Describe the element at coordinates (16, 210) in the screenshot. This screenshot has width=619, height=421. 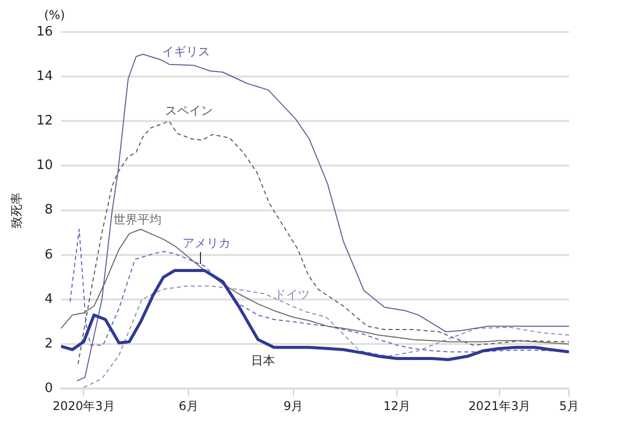
I see `y-axis-title: 致死率` at that location.